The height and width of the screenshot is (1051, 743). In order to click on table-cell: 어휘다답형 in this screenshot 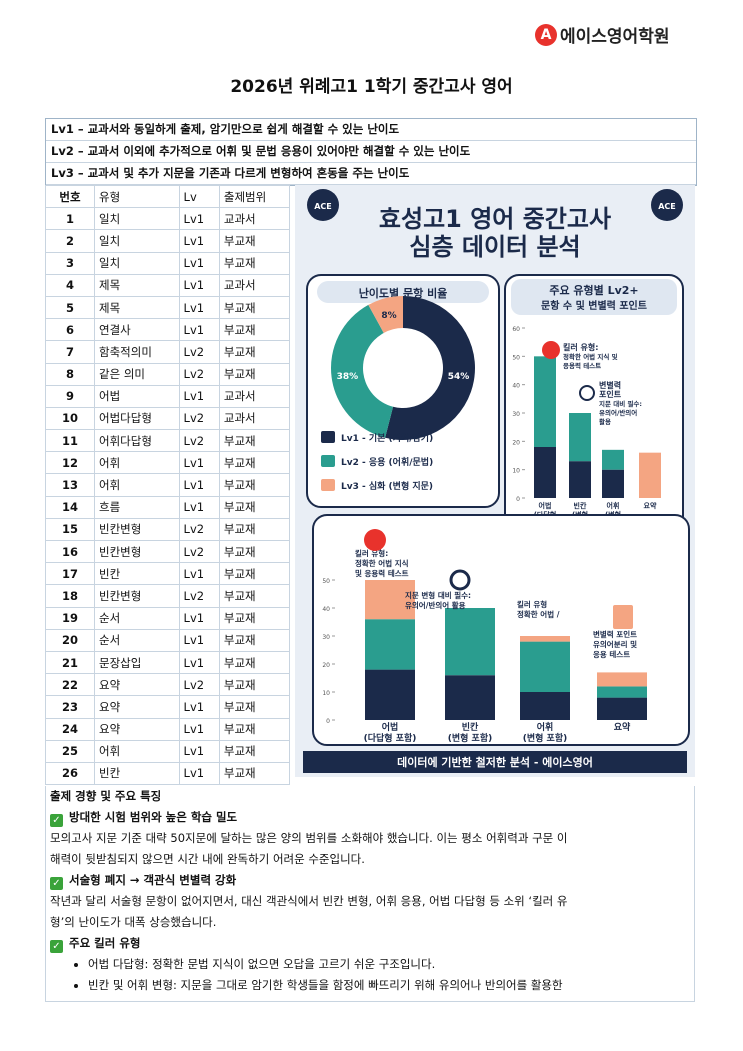, I will do `click(137, 441)`.